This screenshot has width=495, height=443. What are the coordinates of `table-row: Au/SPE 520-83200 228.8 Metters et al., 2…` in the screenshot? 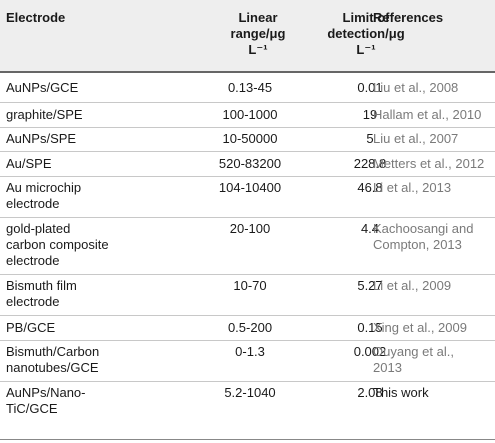 It's located at (247, 164).